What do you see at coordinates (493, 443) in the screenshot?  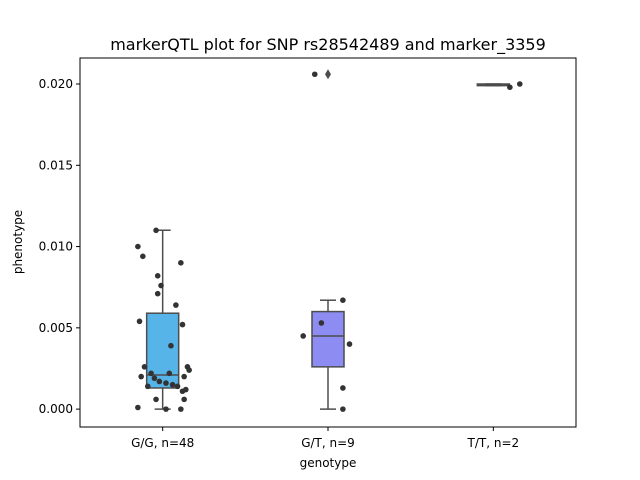 I see `x-tick-label-2: T/T, n=2` at bounding box center [493, 443].